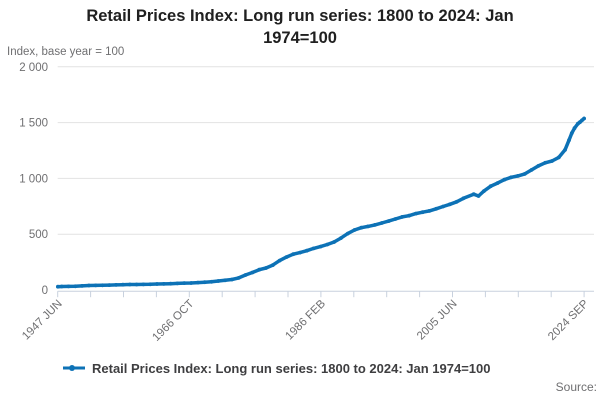 Image resolution: width=600 pixels, height=400 pixels. What do you see at coordinates (576, 387) in the screenshot?
I see `source-note: Source:` at bounding box center [576, 387].